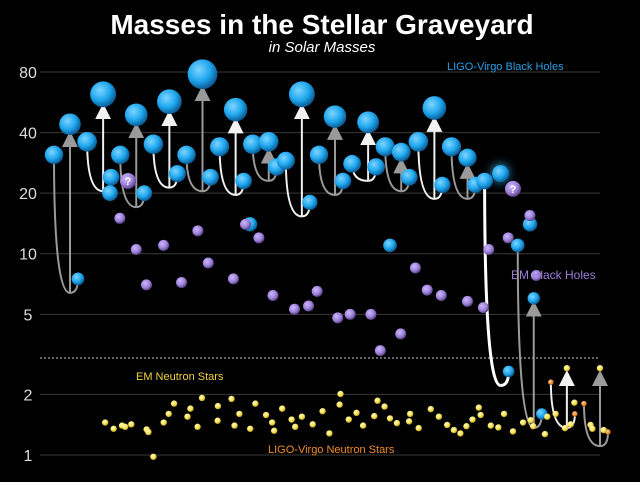 The width and height of the screenshot is (640, 482). Describe the element at coordinates (180, 377) in the screenshot. I see `em-ns-label: EM Neutron Stars` at that location.